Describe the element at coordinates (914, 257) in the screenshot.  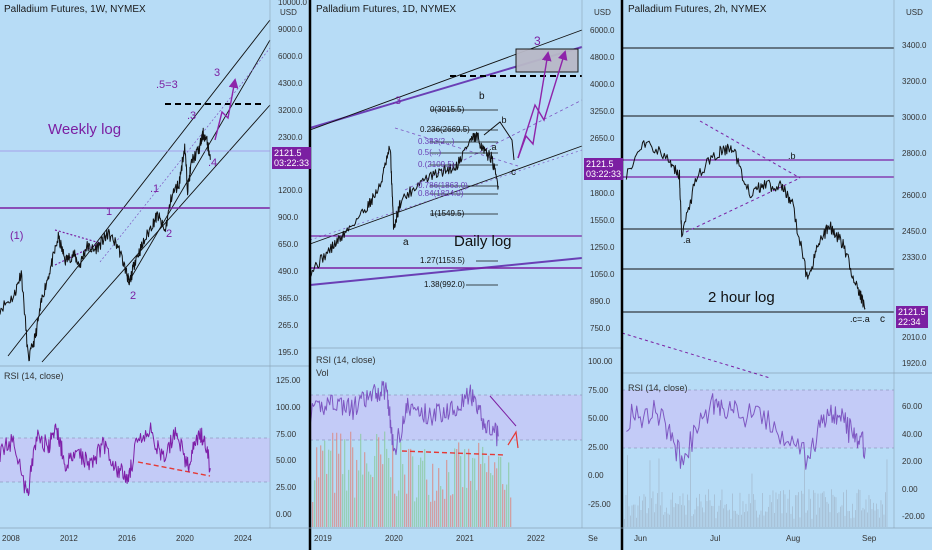
I see `twohour-price-tick: 2330.0` at that location.